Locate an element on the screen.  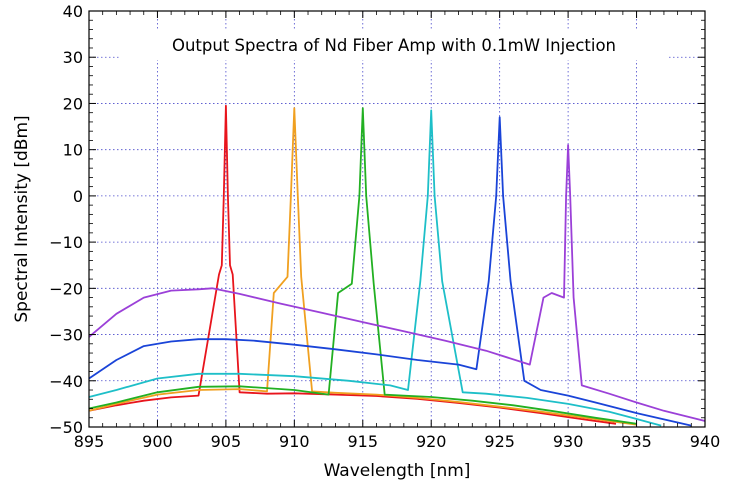
y-tick-label: −10 is located at coordinates (66, 242).